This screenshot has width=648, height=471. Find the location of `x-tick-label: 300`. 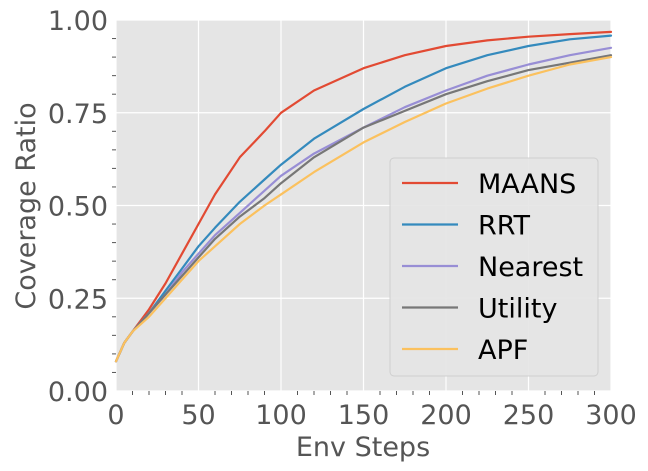

x-tick-label: 300 is located at coordinates (611, 415).